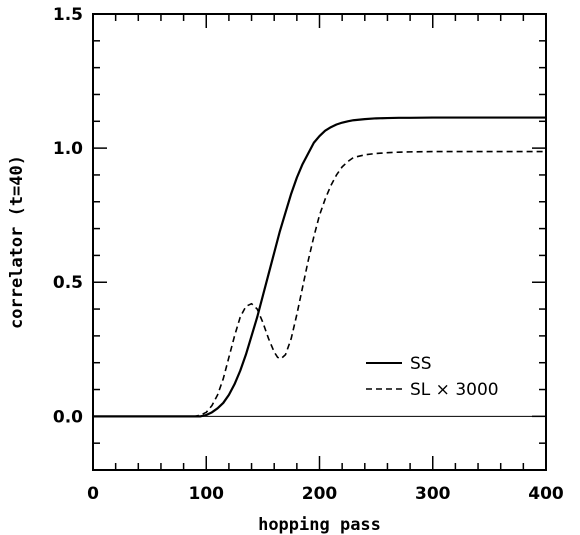  What do you see at coordinates (68, 417) in the screenshot?
I see `y-tick-label: 0.0` at bounding box center [68, 417].